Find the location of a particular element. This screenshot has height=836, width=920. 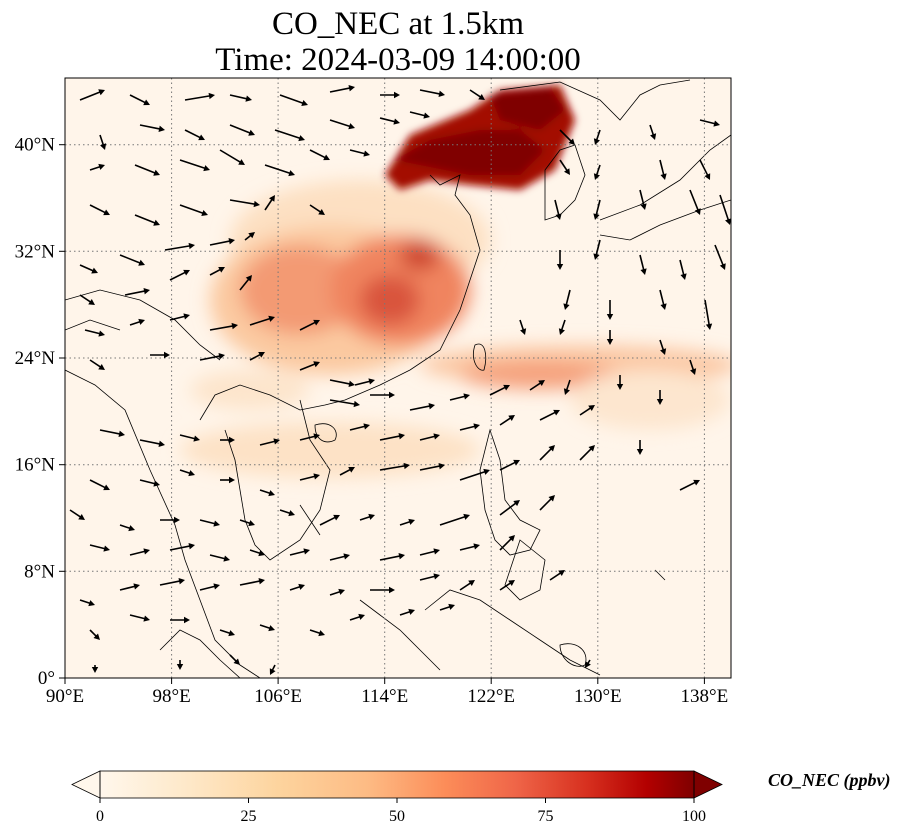

x-tick-label: 114°E is located at coordinates (384, 696).